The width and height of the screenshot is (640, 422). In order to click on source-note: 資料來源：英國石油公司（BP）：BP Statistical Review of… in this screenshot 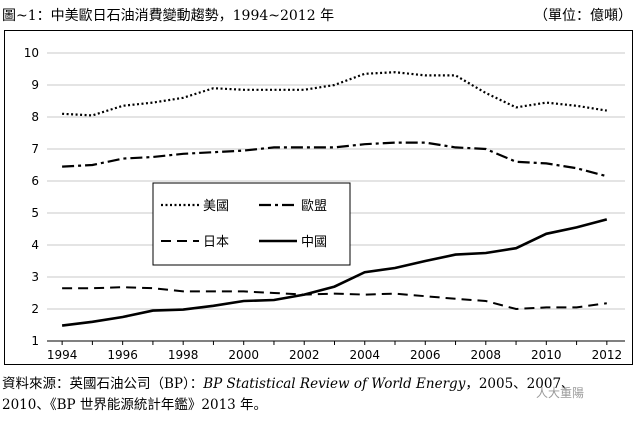, I will do `click(320, 395)`.